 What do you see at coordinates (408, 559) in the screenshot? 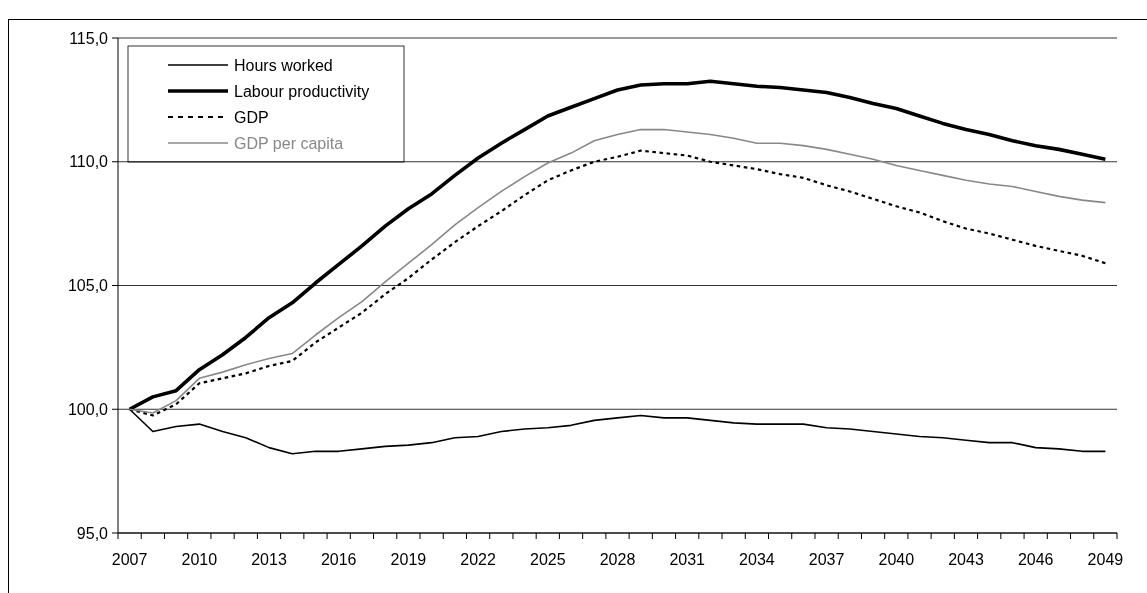
I see `x-tick-label: 2019` at bounding box center [408, 559].